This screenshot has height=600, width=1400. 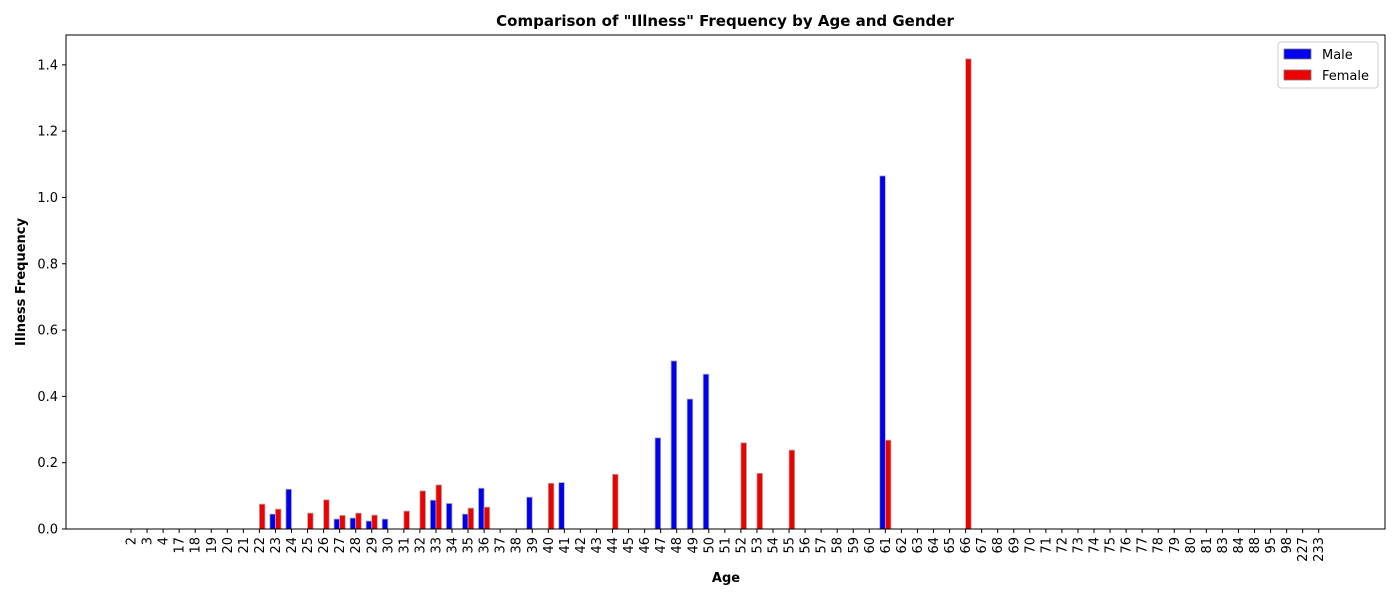 What do you see at coordinates (1095, 545) in the screenshot?
I see `x-tick-label: 74` at bounding box center [1095, 545].